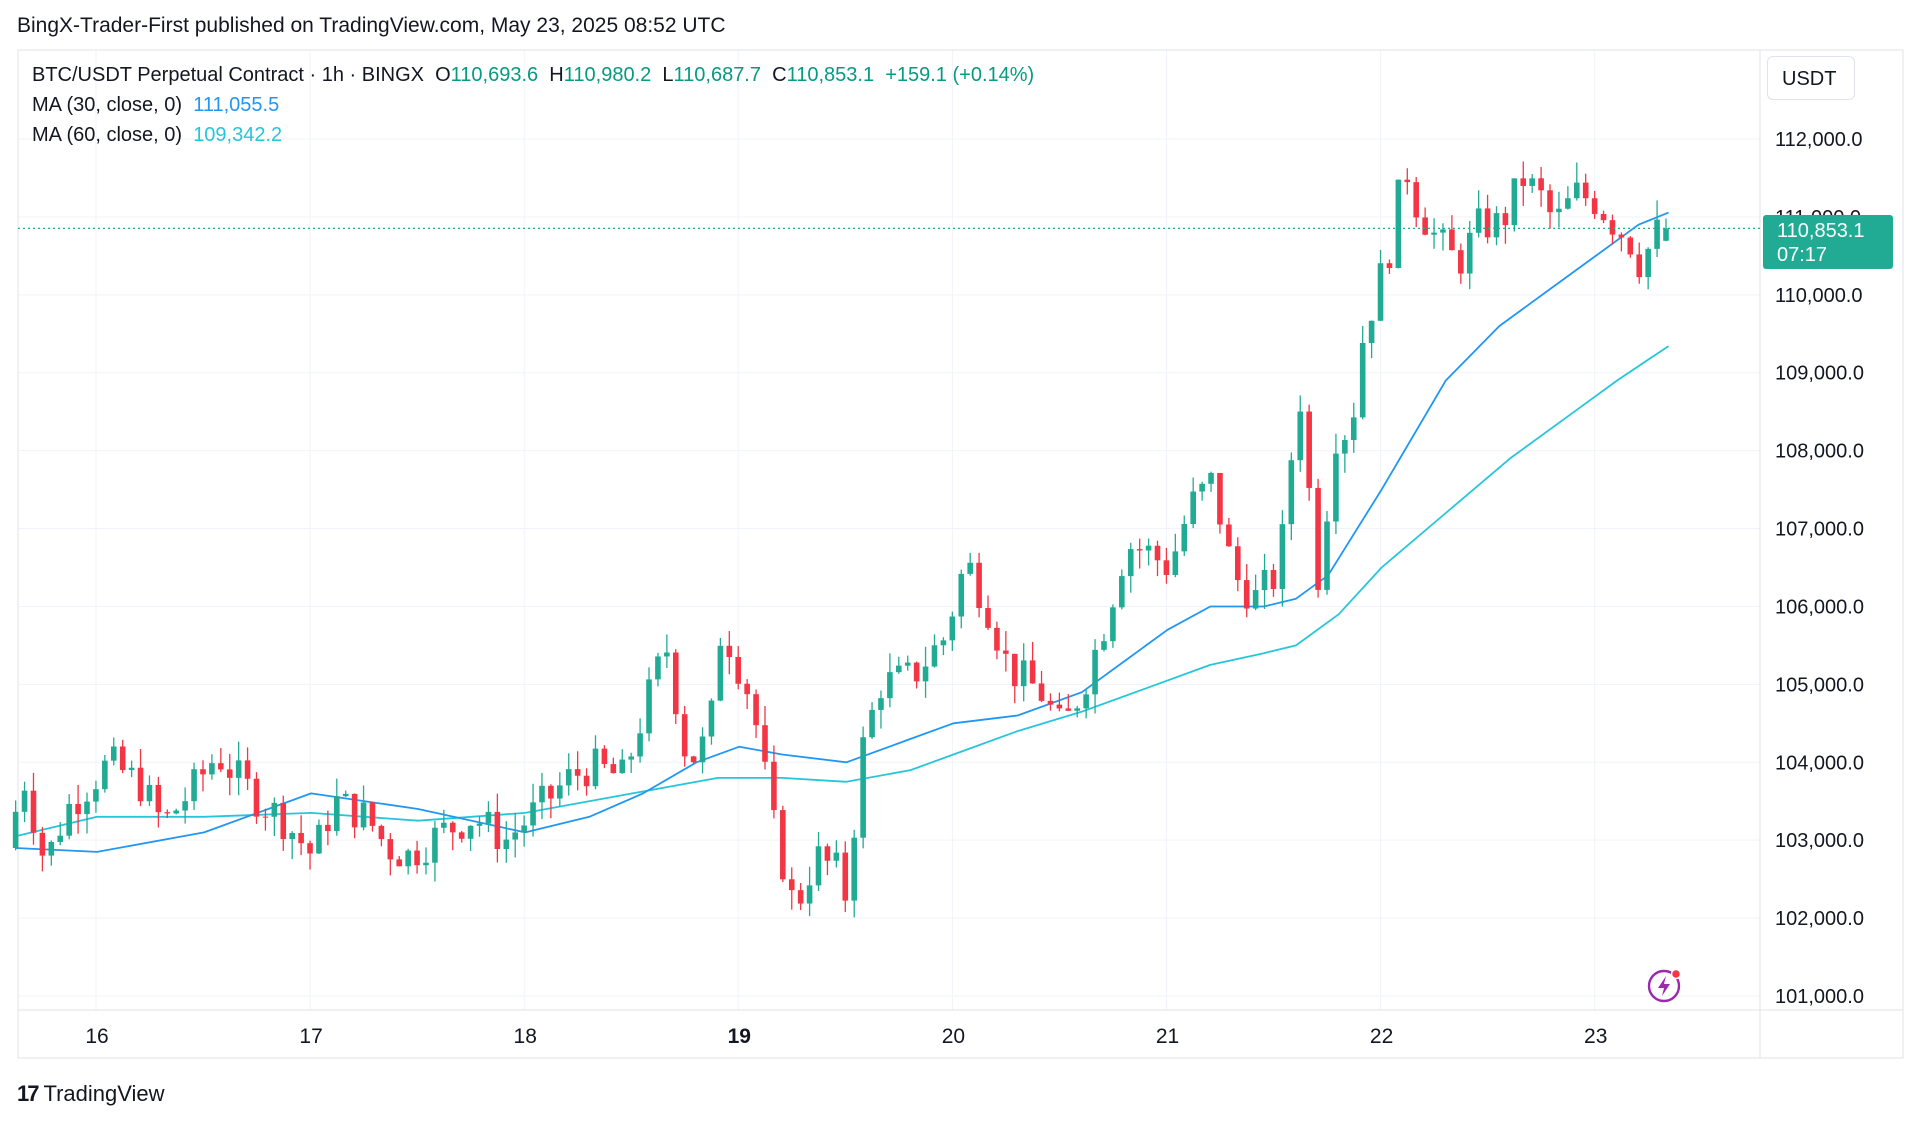  What do you see at coordinates (1665, 985) in the screenshot?
I see `flash-icon` at bounding box center [1665, 985].